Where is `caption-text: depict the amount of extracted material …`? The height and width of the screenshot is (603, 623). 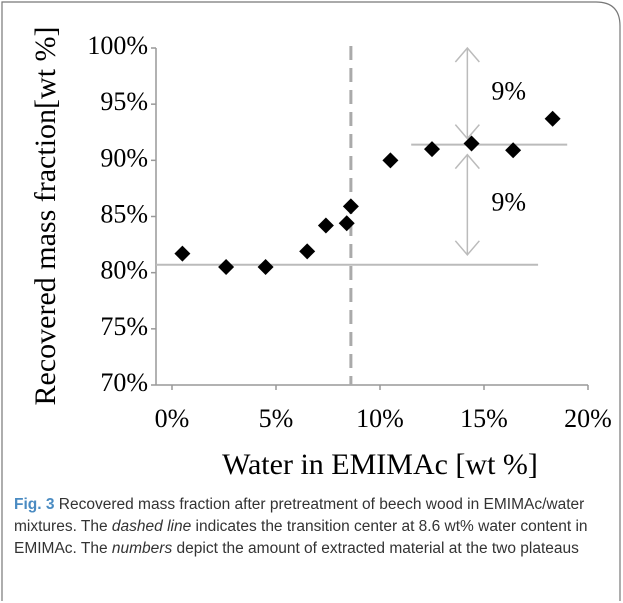 caption-text: depict the amount of extracted material … is located at coordinates (375, 548).